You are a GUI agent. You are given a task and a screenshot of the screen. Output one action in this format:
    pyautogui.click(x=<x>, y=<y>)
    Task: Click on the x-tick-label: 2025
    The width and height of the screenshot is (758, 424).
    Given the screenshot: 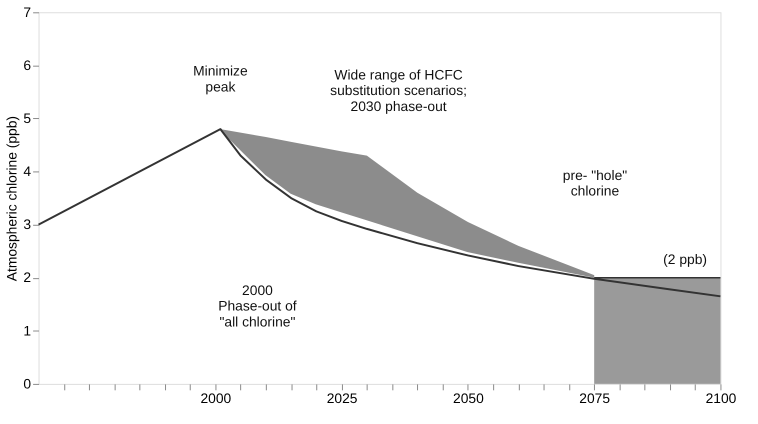 What is the action you would take?
    pyautogui.click(x=342, y=398)
    